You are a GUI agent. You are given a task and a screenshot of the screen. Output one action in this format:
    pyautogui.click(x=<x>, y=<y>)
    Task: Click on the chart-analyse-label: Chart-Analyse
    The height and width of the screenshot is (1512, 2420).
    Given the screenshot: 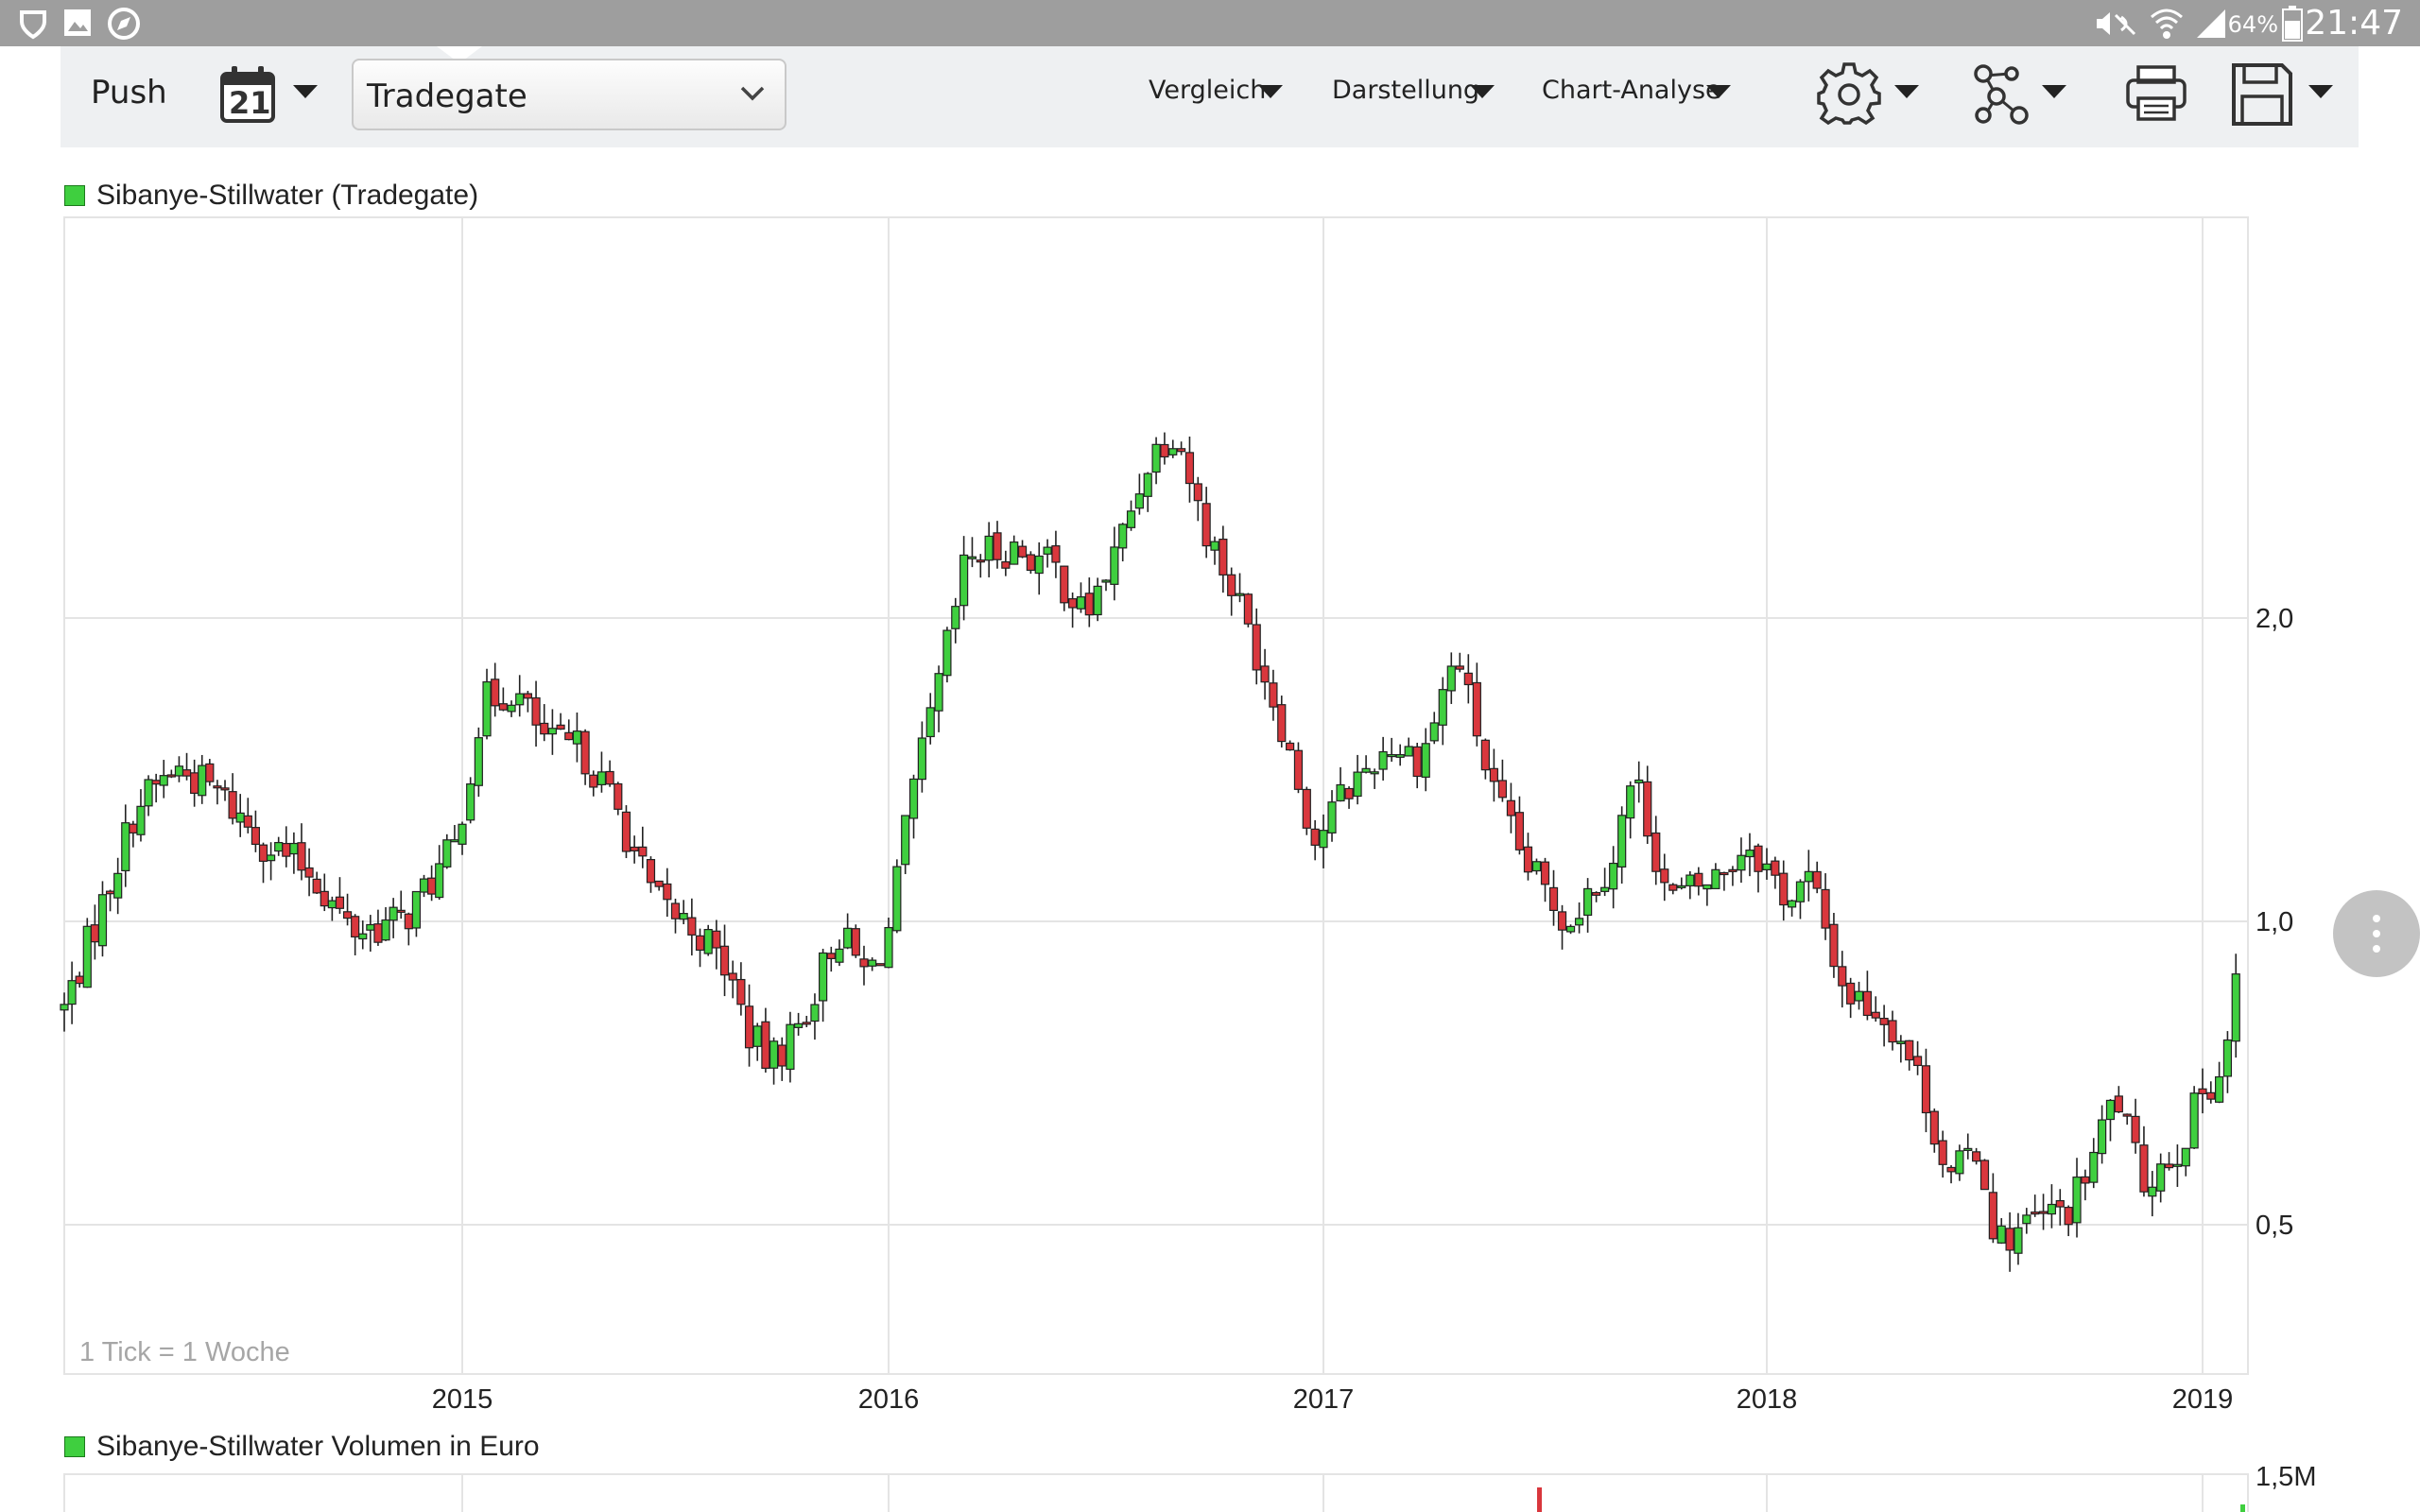 What is the action you would take?
    pyautogui.click(x=1631, y=90)
    